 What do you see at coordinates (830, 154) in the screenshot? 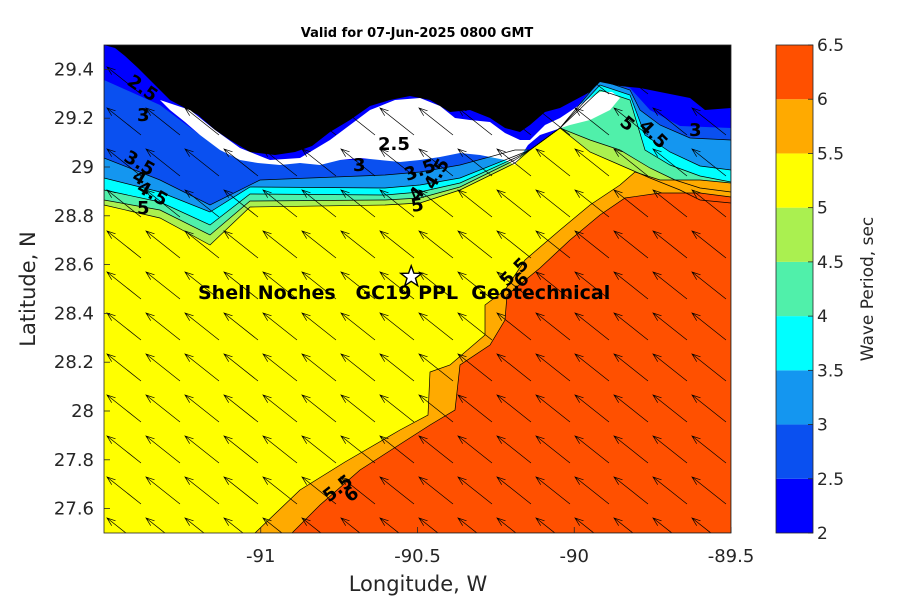
I see `colorbar-tick-label: 5.5` at bounding box center [830, 154].